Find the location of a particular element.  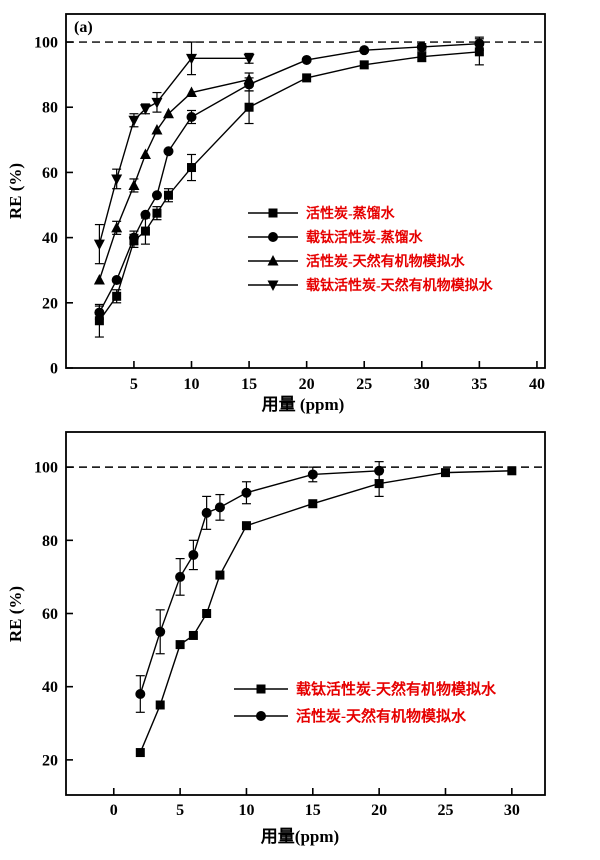

series-triangle-down is located at coordinates (174, 153).